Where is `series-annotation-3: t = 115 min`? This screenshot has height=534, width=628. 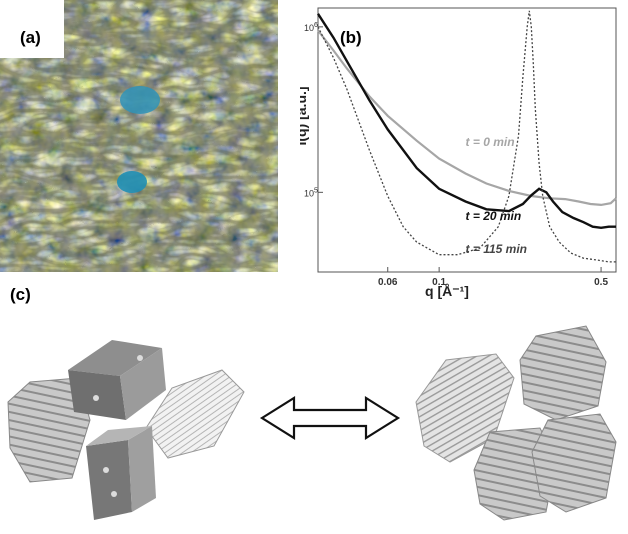
series-annotation-3: t = 115 min is located at coordinates (496, 249).